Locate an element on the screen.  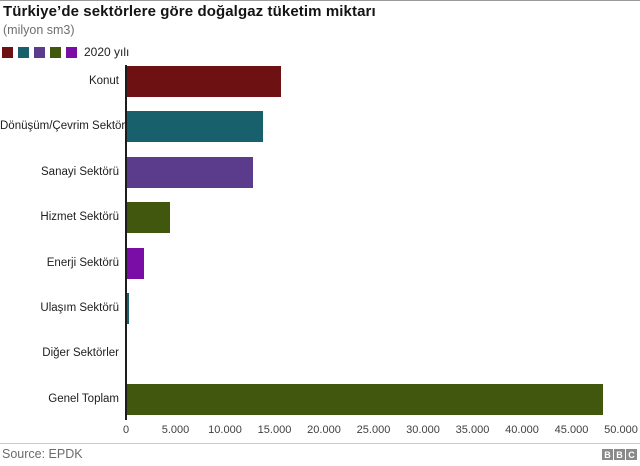
category-label: Sanayi Sektörü is located at coordinates (80, 171).